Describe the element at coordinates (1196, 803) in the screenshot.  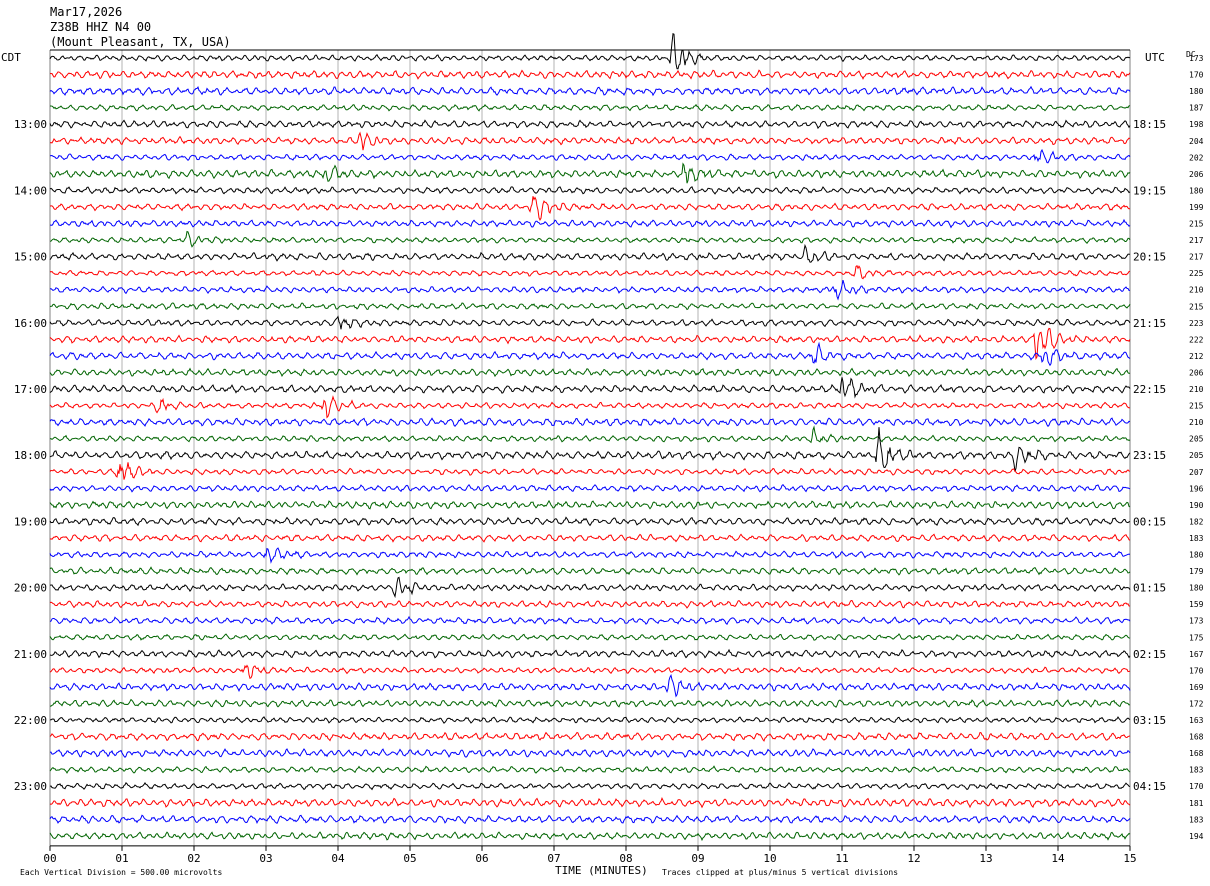
I see `dc-offset-label: 181` at that location.